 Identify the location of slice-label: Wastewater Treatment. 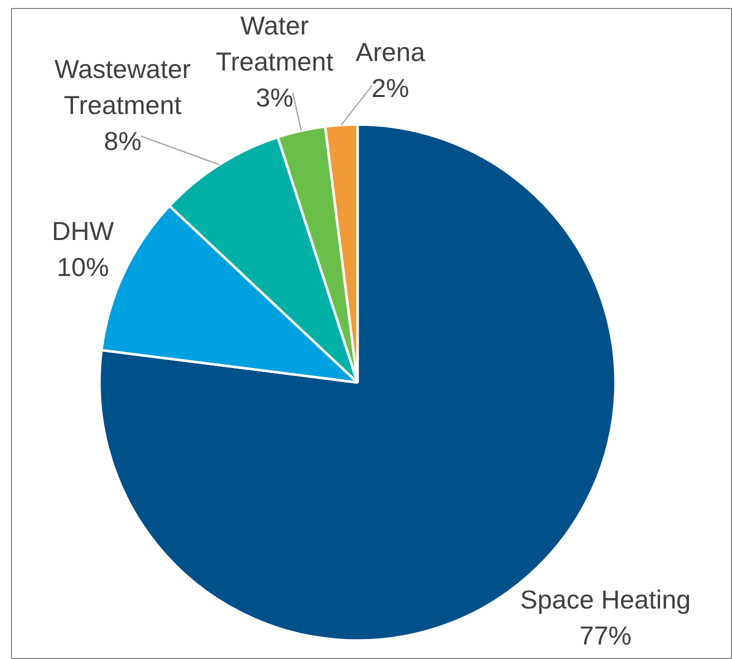
(123, 87).